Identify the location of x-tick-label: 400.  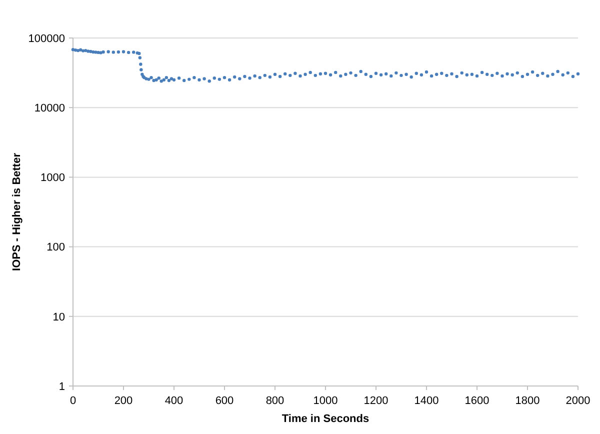
(174, 401).